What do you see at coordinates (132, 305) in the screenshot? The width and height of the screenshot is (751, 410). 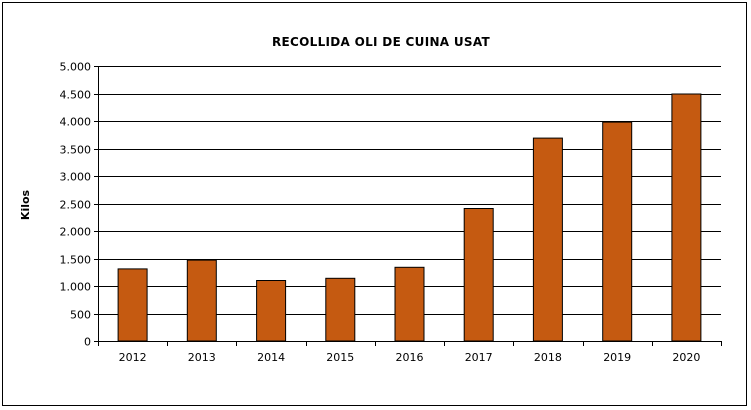 I see `bar-2012` at bounding box center [132, 305].